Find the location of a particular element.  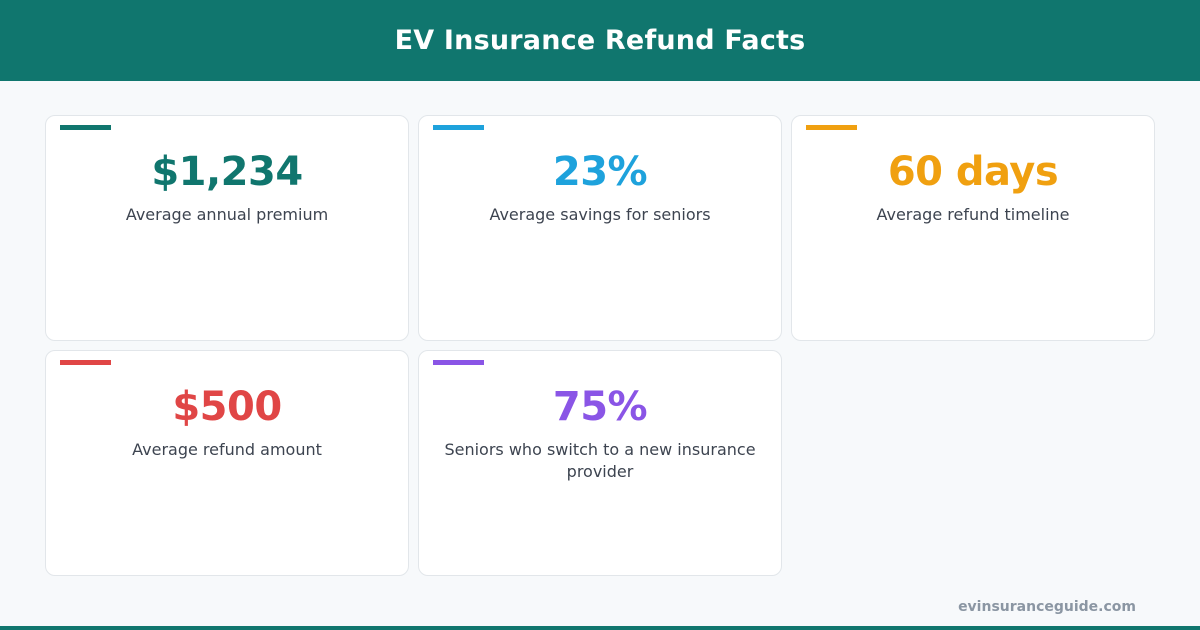

stat-label: Average refund timeline is located at coordinates (973, 214).